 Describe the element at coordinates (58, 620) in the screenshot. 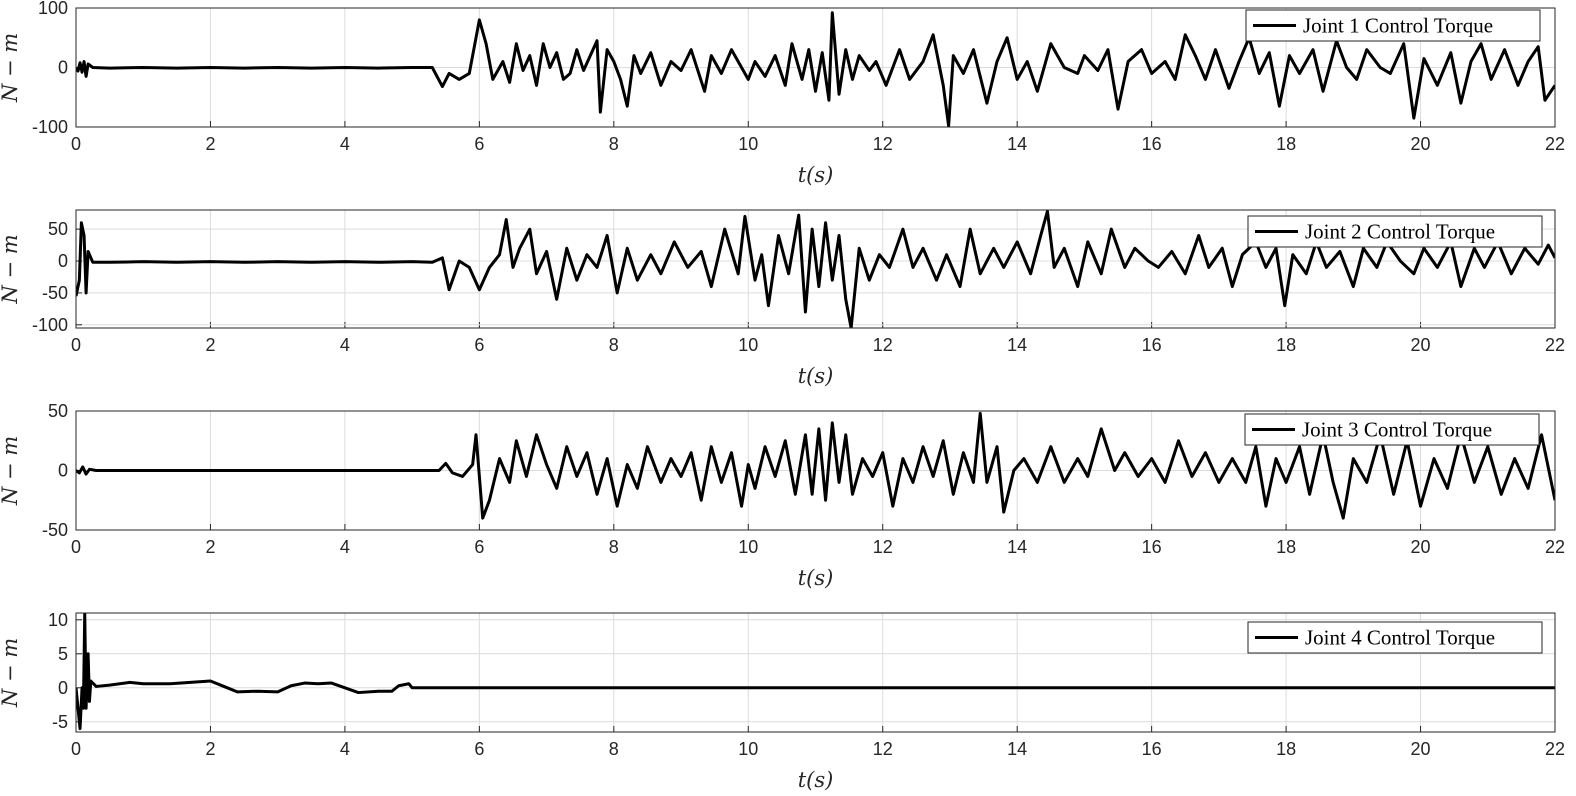

I see `y-tick-label: 10` at that location.